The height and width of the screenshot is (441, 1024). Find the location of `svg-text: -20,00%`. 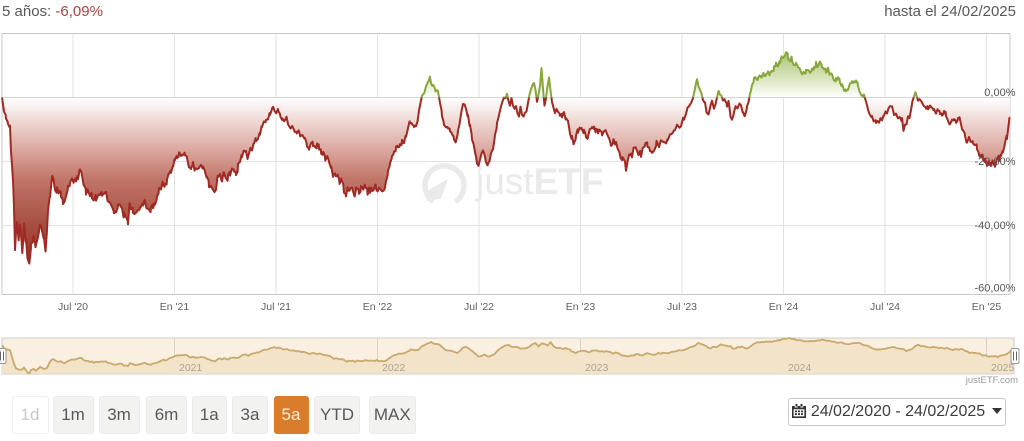

svg-text: -20,00% is located at coordinates (995, 162).